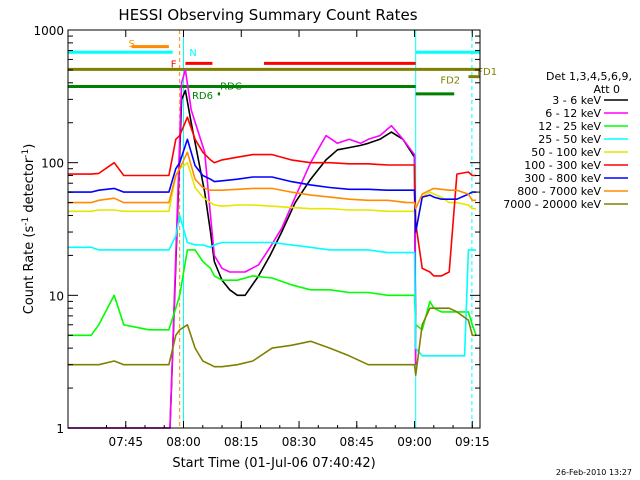 This screenshot has height=480, width=640. What do you see at coordinates (125, 442) in the screenshot?
I see `x-tick-label-07-45: 07:45` at bounding box center [125, 442].